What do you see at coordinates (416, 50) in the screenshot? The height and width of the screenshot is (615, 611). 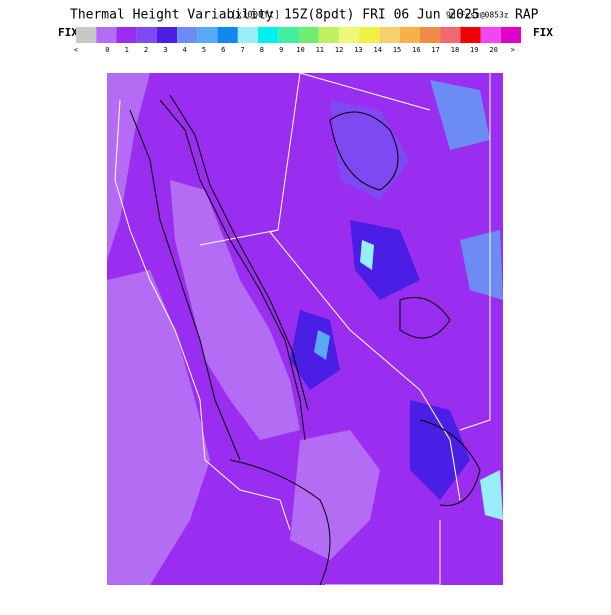 I see `color-label: 16` at bounding box center [416, 50].